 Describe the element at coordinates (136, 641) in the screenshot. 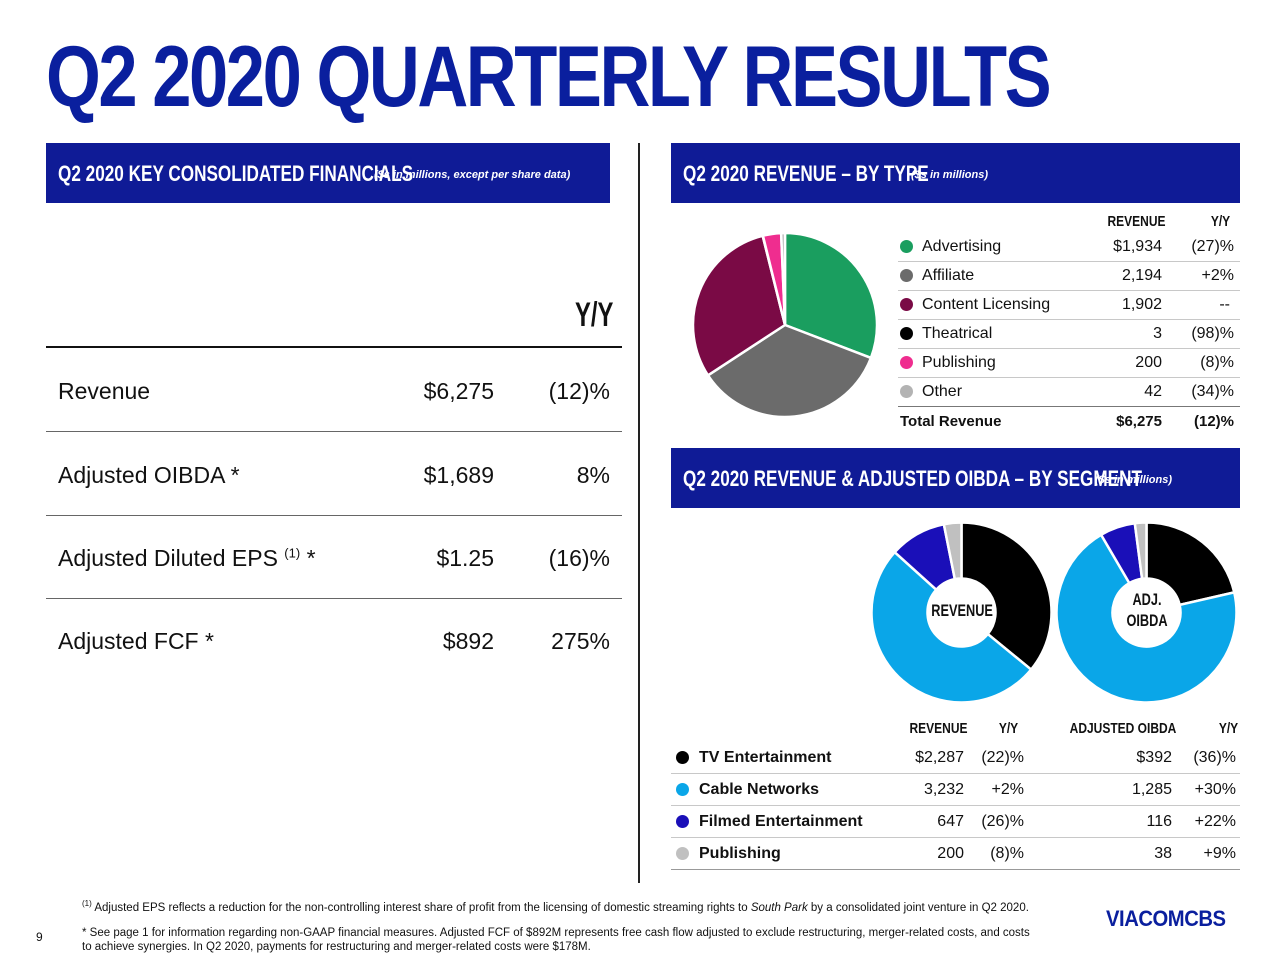

I see `financial-label: Adjusted FCF *` at that location.